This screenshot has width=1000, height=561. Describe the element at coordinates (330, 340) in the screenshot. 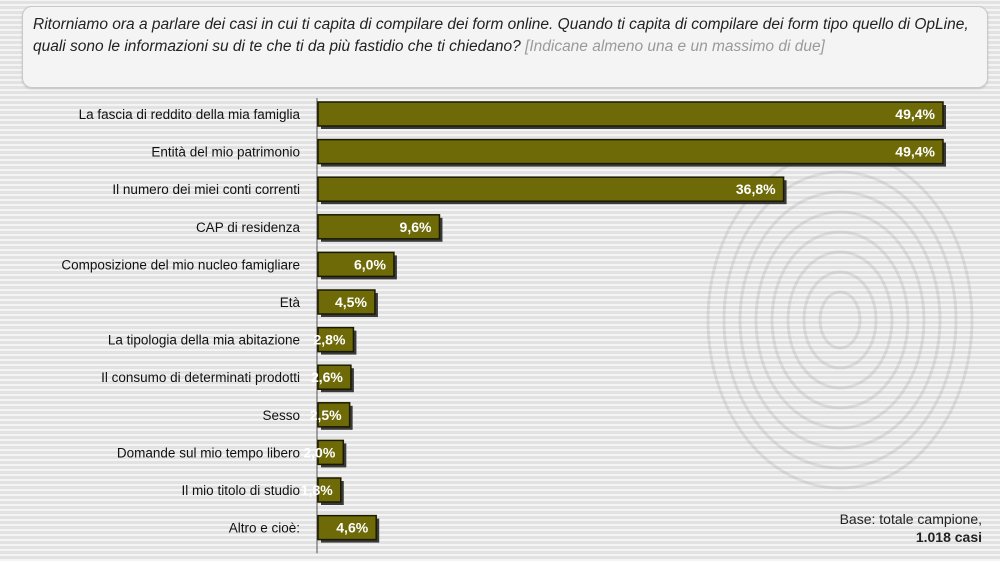

I see `value-label: 2,8%` at that location.